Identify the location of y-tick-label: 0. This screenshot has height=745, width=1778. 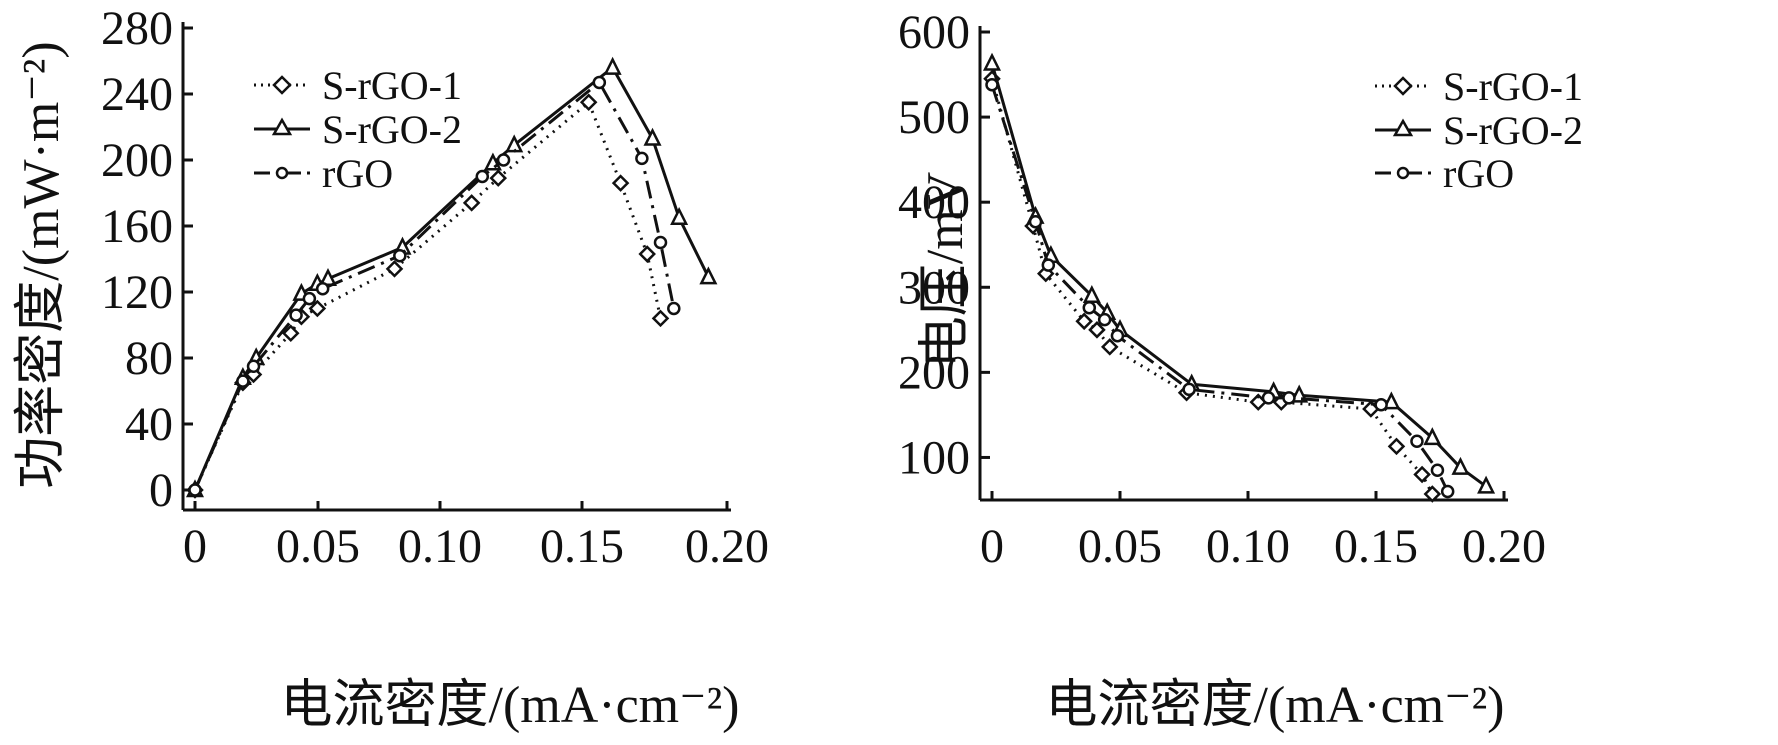
(161, 490).